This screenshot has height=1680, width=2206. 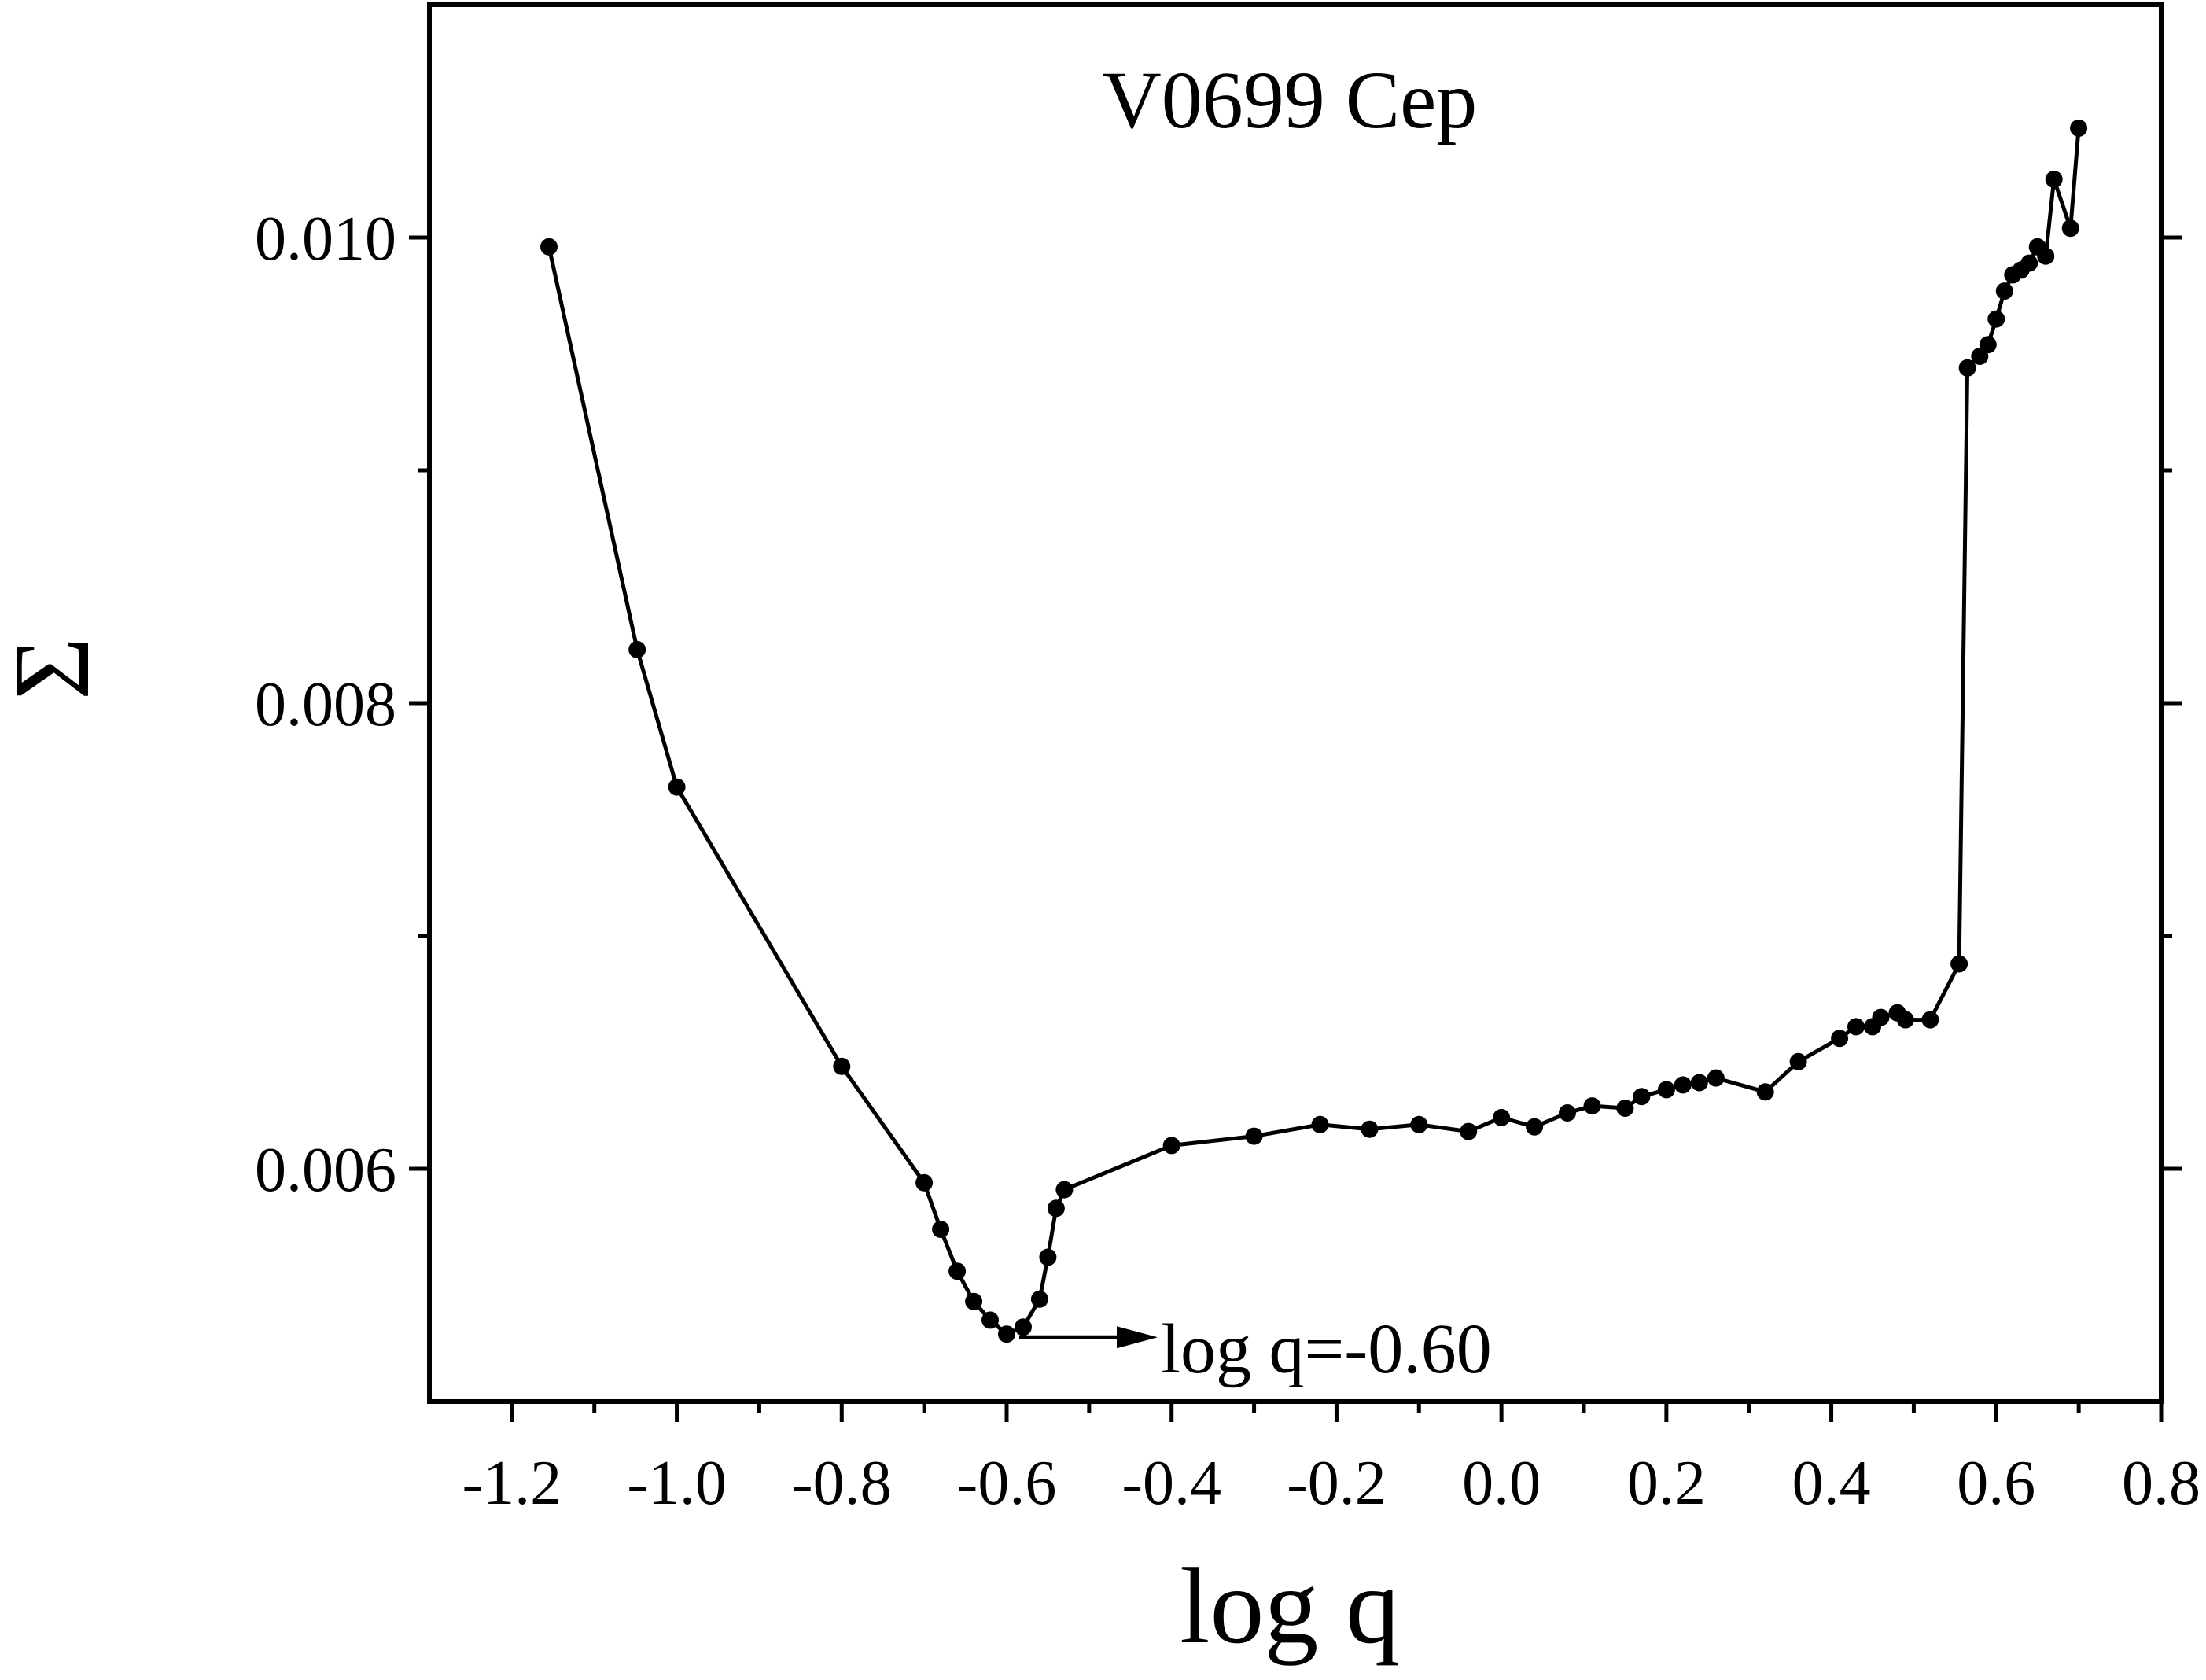 I want to click on x-tick-label: 0.4, so click(x=1832, y=1483).